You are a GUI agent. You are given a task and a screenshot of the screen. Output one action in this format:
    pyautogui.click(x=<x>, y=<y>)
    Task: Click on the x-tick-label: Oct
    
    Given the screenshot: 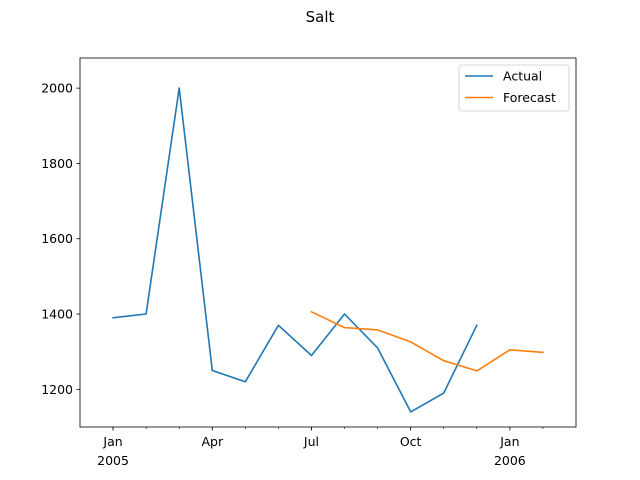 What is the action you would take?
    pyautogui.click(x=411, y=441)
    